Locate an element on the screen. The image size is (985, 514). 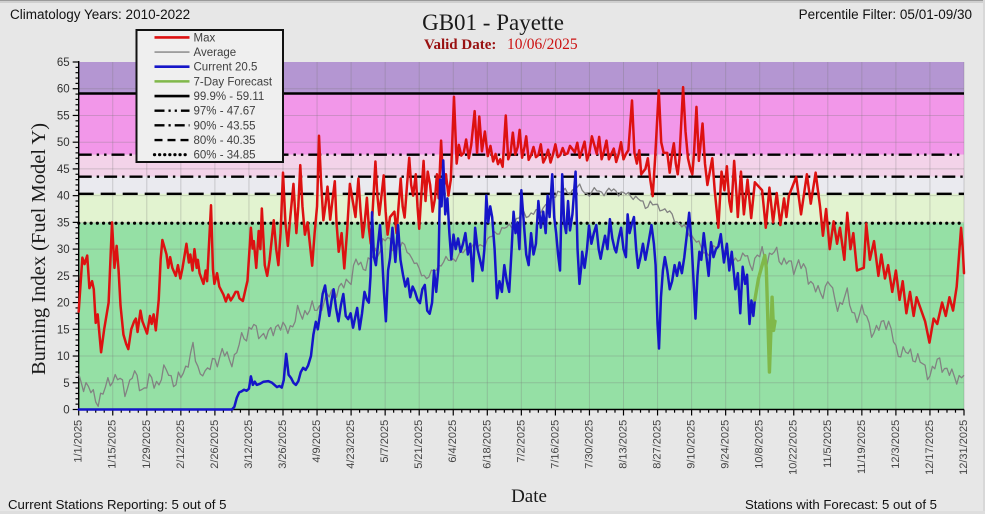
svg-text:Current Stations Reporting: 5: Current Stations Reporting: 5 out of 5 is located at coordinates (117, 504).